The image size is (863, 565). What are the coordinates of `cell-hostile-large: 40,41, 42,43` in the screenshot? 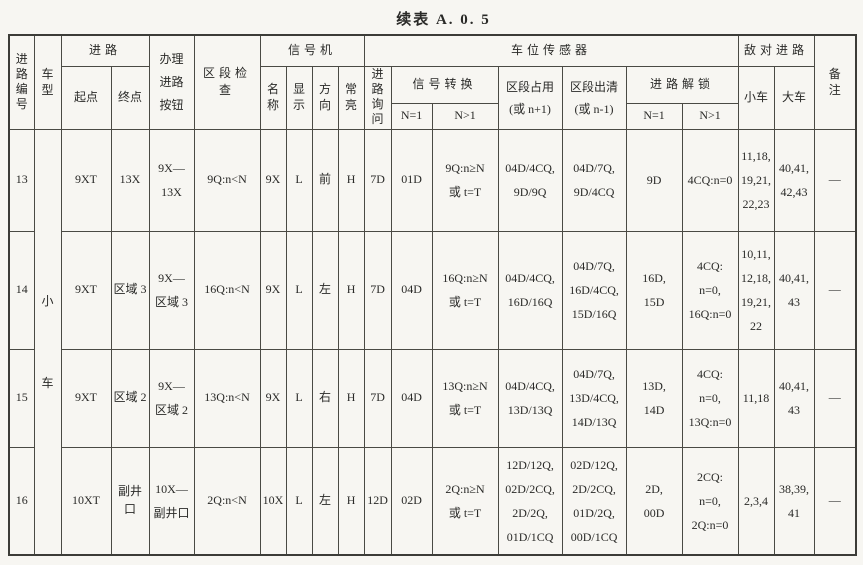 It's located at (794, 180).